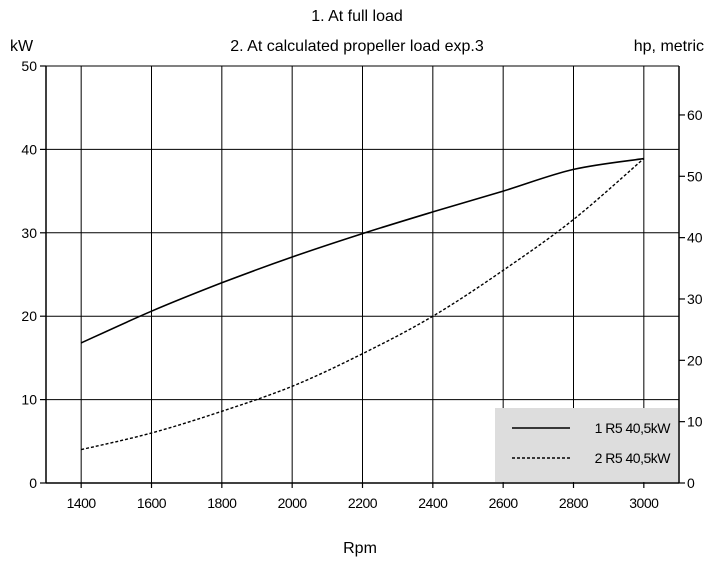 This screenshot has width=714, height=561. What do you see at coordinates (695, 238) in the screenshot?
I see `y-tick-label-right-40: 40` at bounding box center [695, 238].